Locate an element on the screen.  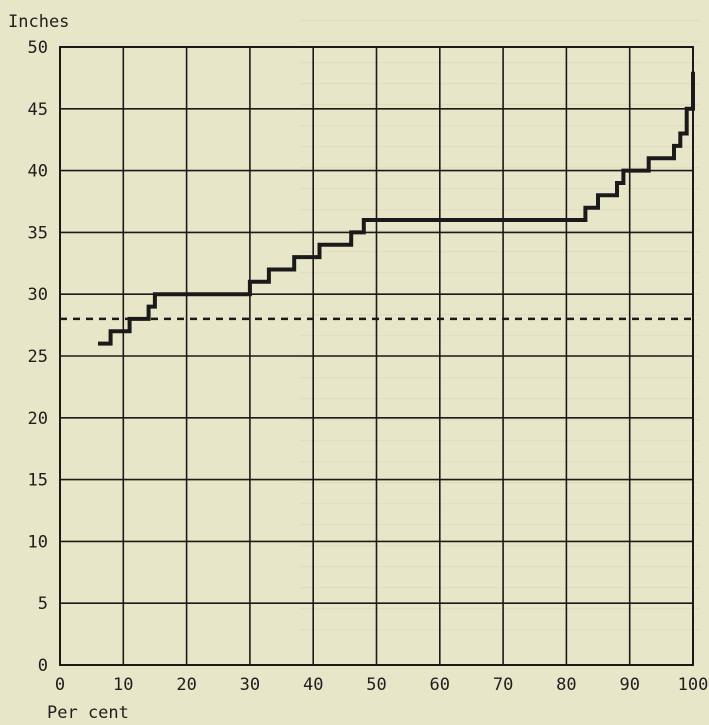
x-tick-label: 50 is located at coordinates (376, 685).